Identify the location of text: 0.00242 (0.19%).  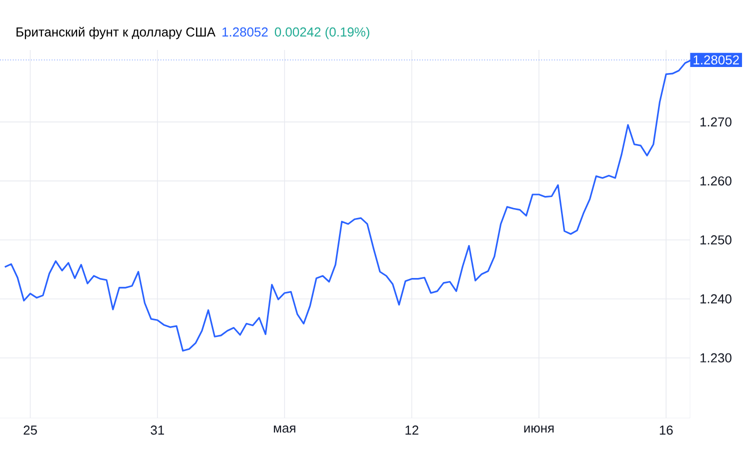
(322, 33).